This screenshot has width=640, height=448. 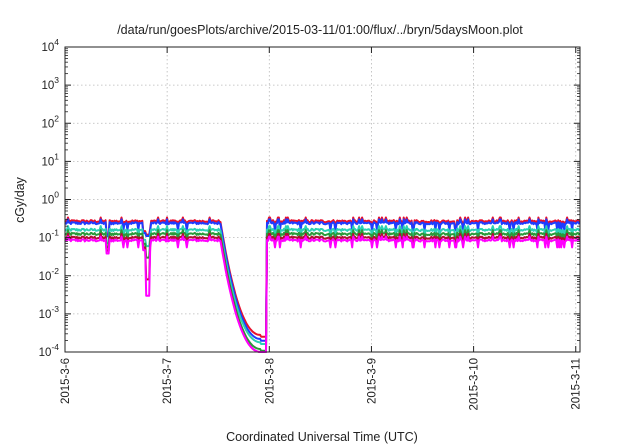 I want to click on y-tick-label: 10², so click(x=50, y=121).